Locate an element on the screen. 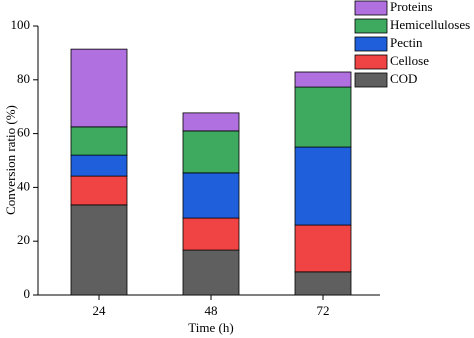 The width and height of the screenshot is (474, 338). x-axis-title: Time (h) is located at coordinates (210, 327).